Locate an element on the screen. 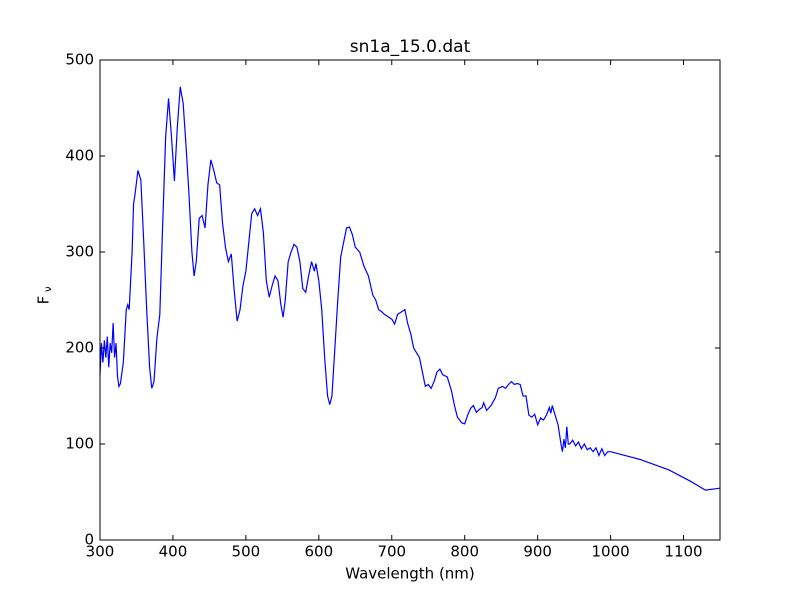 The width and height of the screenshot is (800, 604). y-axis-label: F is located at coordinates (44, 300).